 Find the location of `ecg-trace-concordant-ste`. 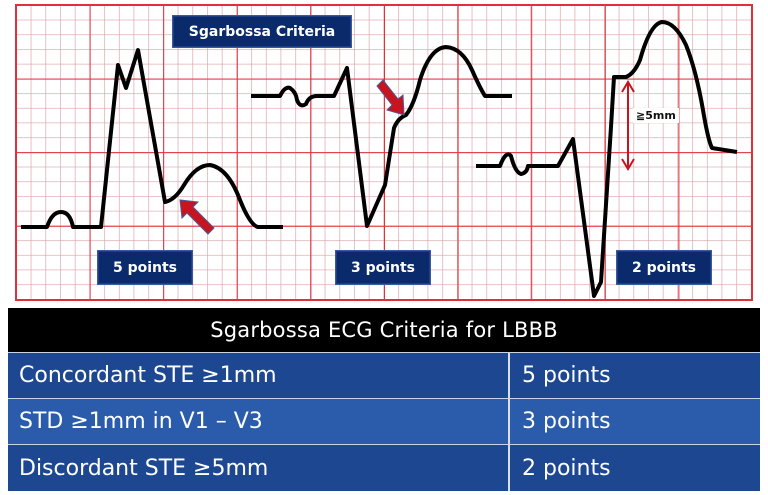

ecg-trace-concordant-ste is located at coordinates (152, 138).